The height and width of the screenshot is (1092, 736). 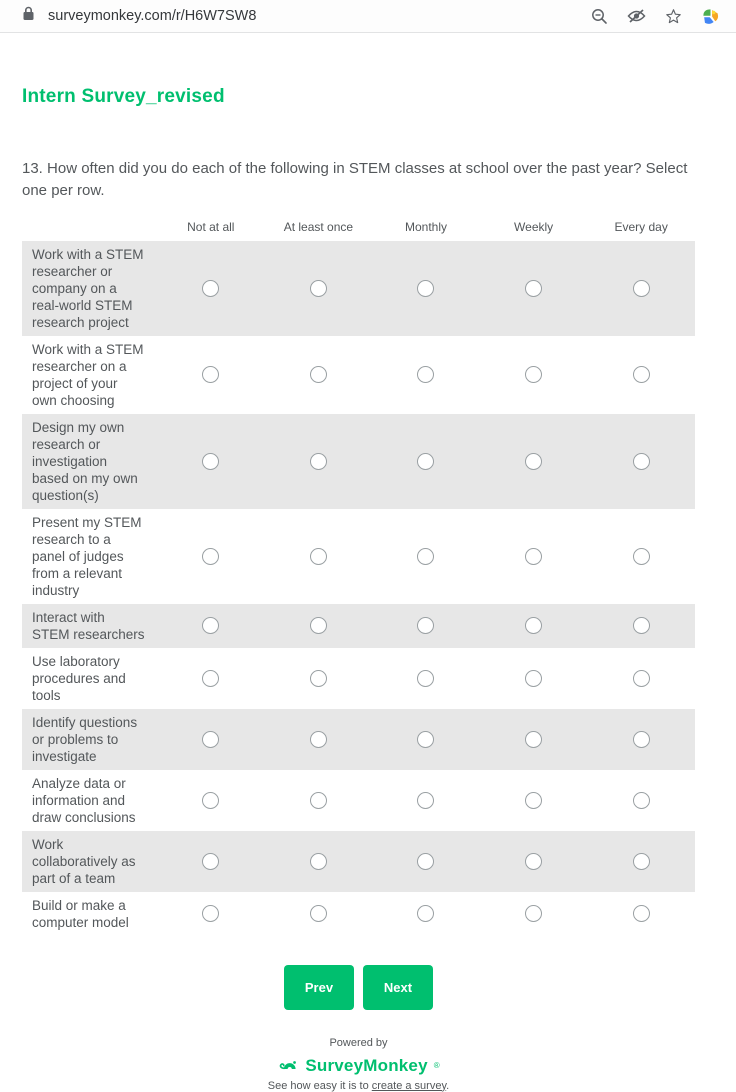 I want to click on extension-icon, so click(x=710, y=16).